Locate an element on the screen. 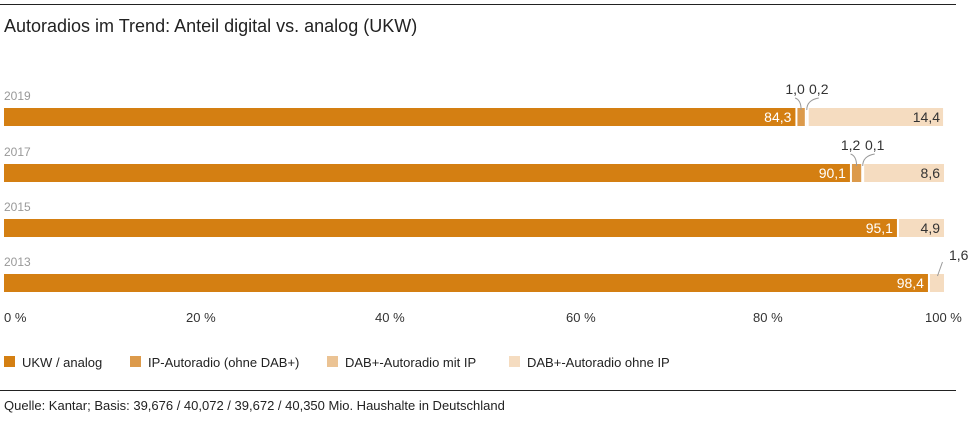 This screenshot has height=425, width=970. year-label-2015: 2015 is located at coordinates (17, 207).